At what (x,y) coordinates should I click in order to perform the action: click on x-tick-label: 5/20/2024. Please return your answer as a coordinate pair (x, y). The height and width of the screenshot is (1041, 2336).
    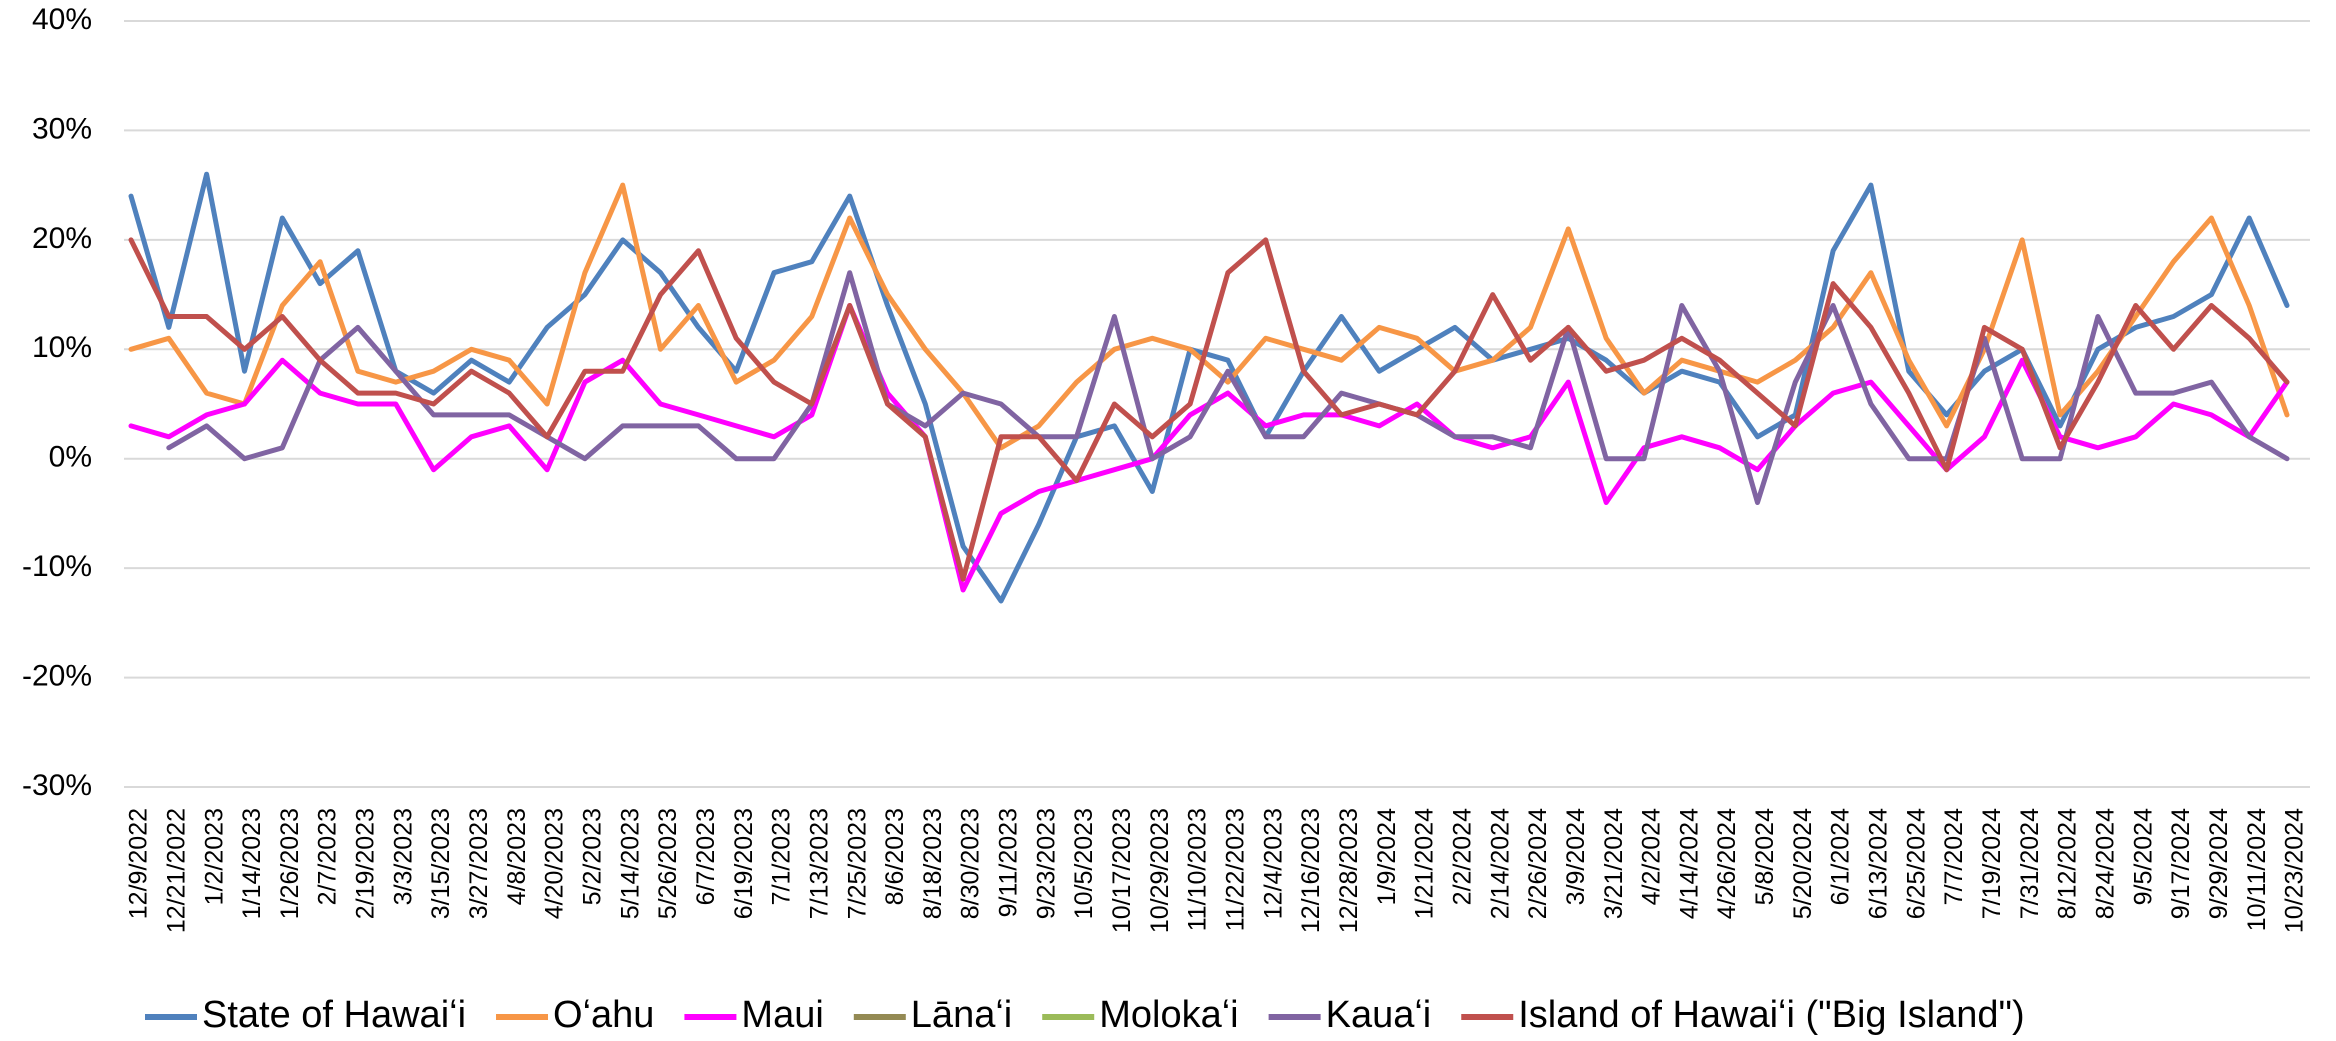
    Looking at the image, I should click on (1803, 863).